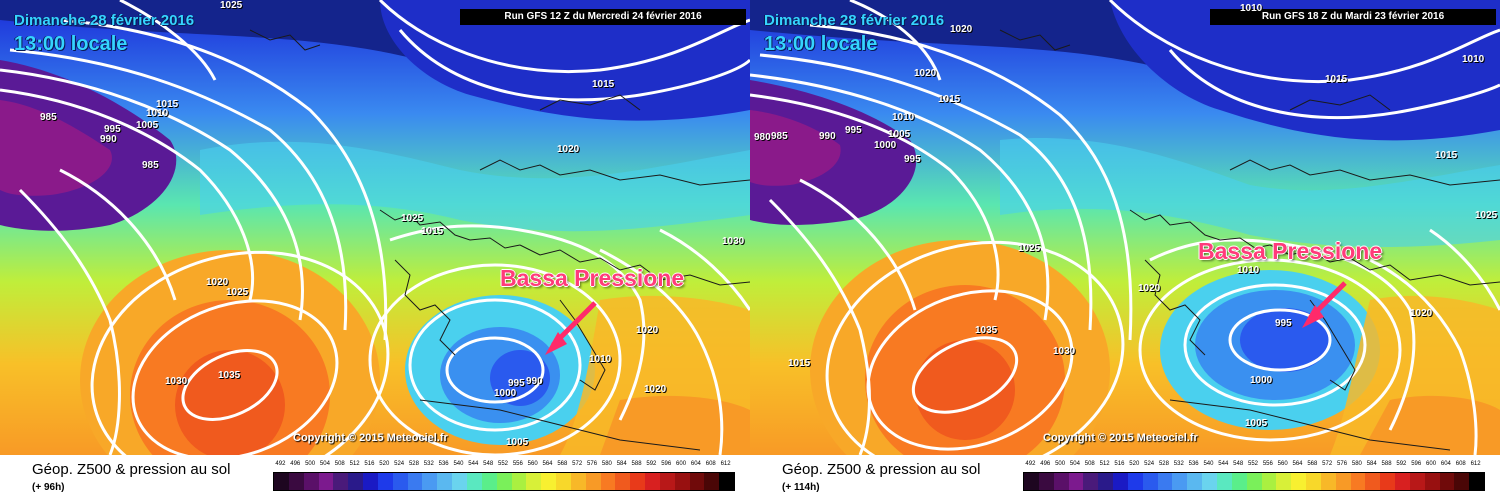  Describe the element at coordinates (606, 464) in the screenshot. I see `colour-scale-tick: 580` at that location.